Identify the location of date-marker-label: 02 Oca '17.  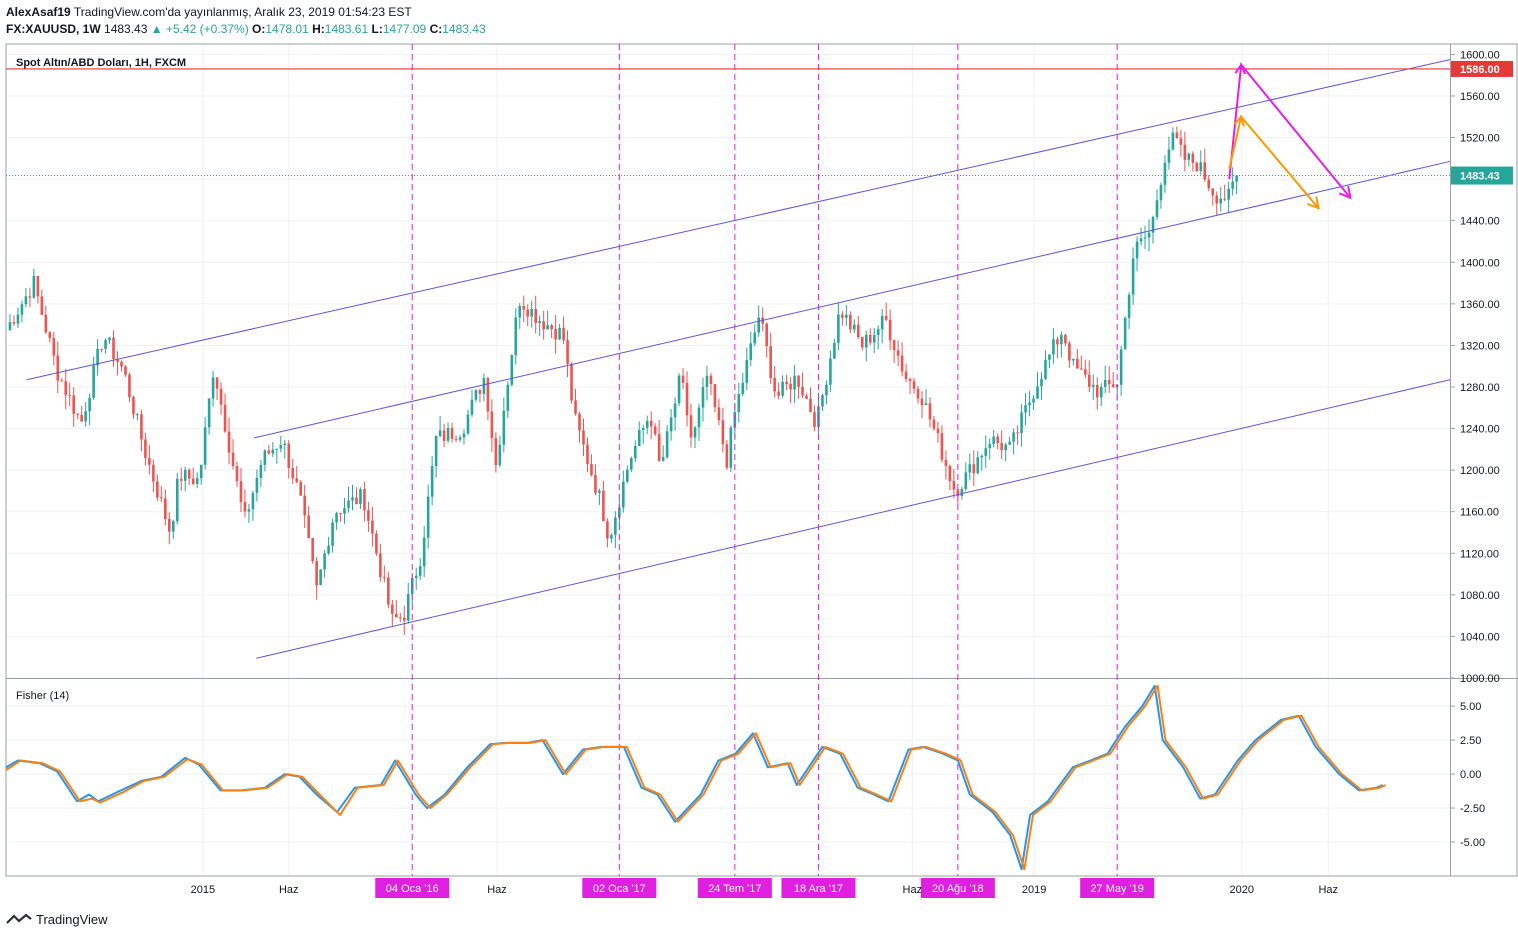
(619, 889).